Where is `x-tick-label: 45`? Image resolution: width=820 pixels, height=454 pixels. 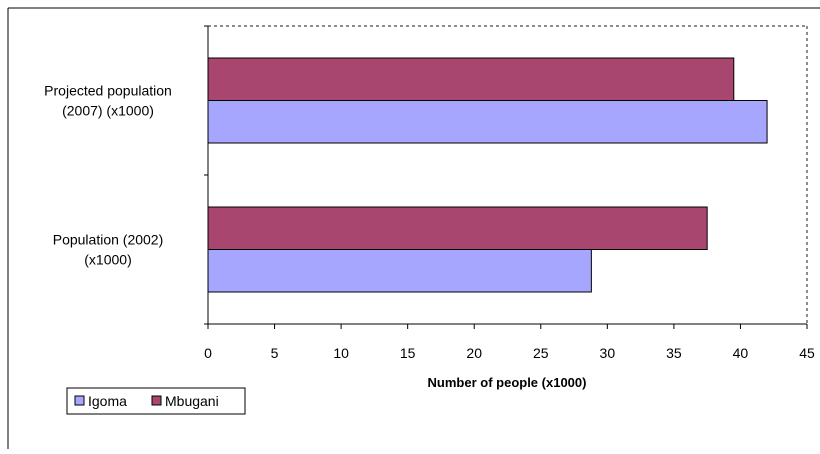
x-tick-label: 45 is located at coordinates (807, 353).